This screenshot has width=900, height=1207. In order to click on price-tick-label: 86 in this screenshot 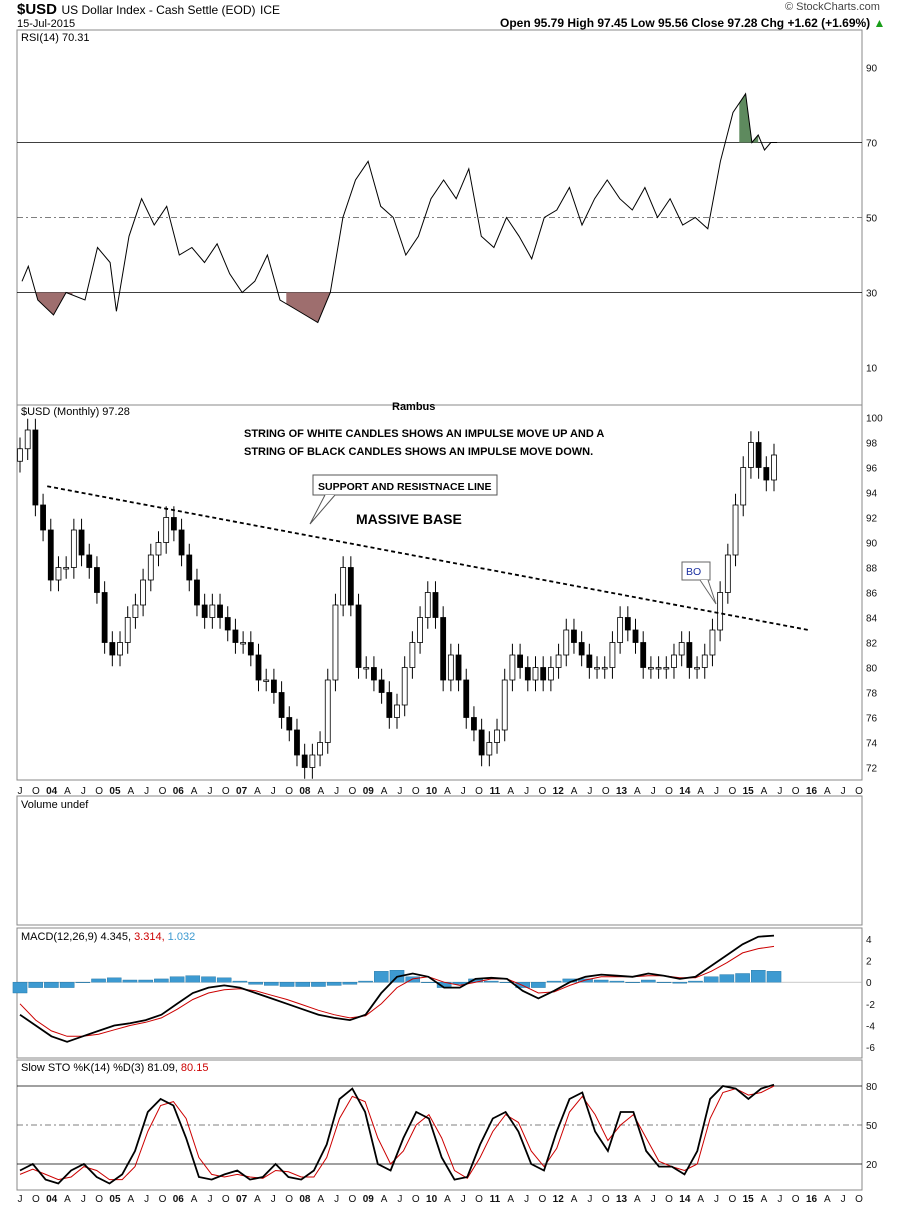, I will do `click(872, 594)`.